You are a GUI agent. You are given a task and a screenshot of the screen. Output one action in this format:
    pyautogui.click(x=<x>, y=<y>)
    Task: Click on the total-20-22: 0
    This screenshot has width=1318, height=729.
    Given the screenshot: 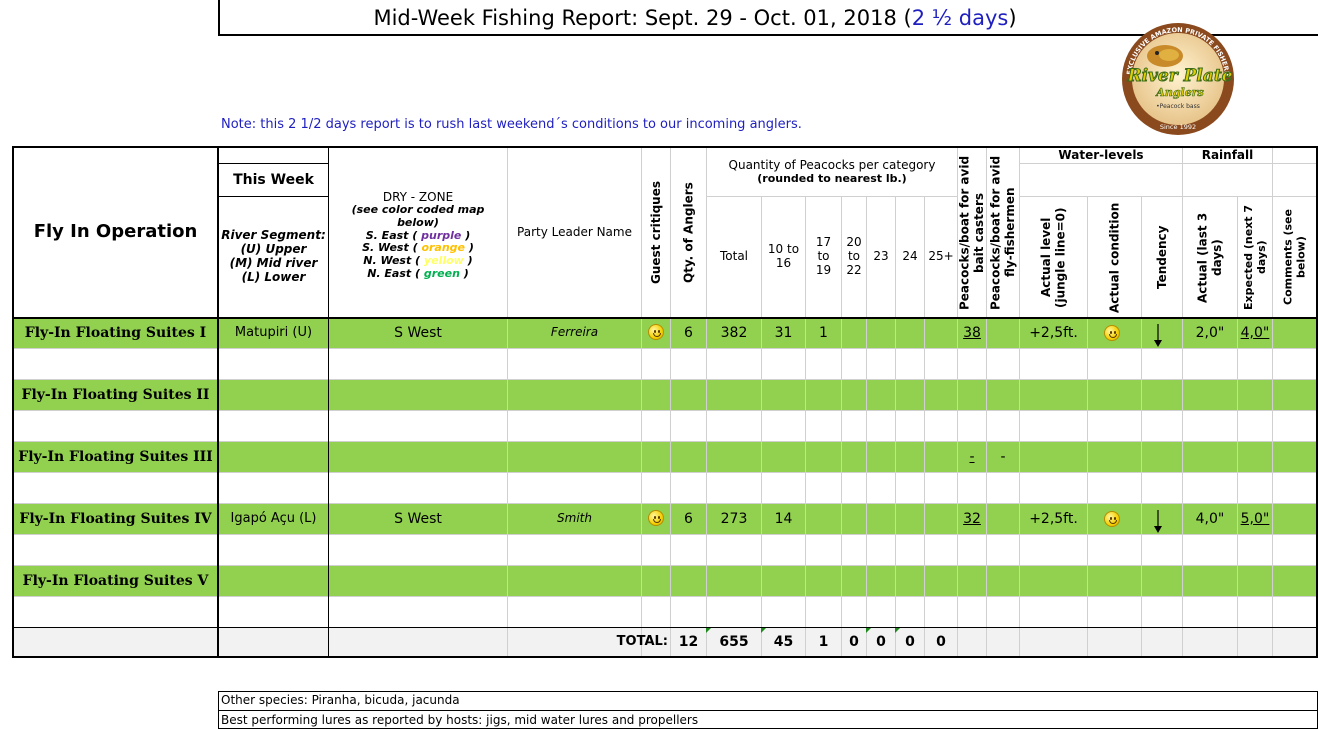 What is the action you would take?
    pyautogui.click(x=854, y=641)
    